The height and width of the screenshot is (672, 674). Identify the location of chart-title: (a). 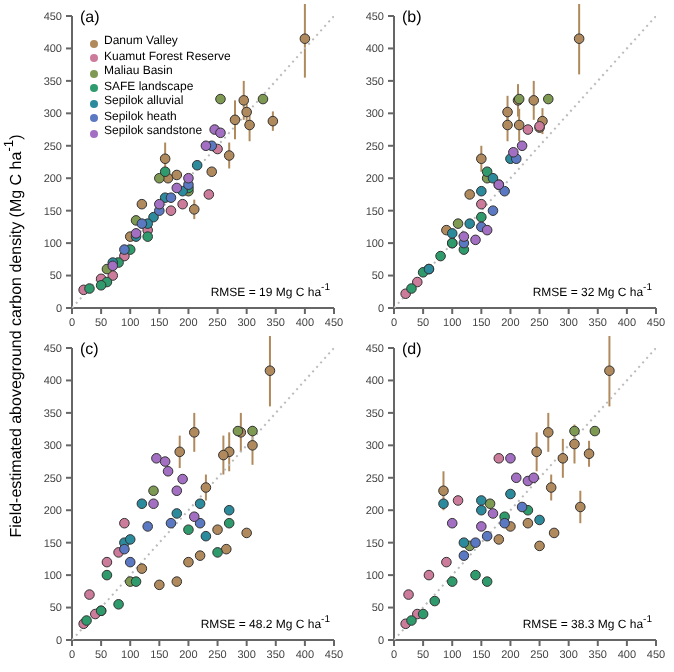
(90, 17).